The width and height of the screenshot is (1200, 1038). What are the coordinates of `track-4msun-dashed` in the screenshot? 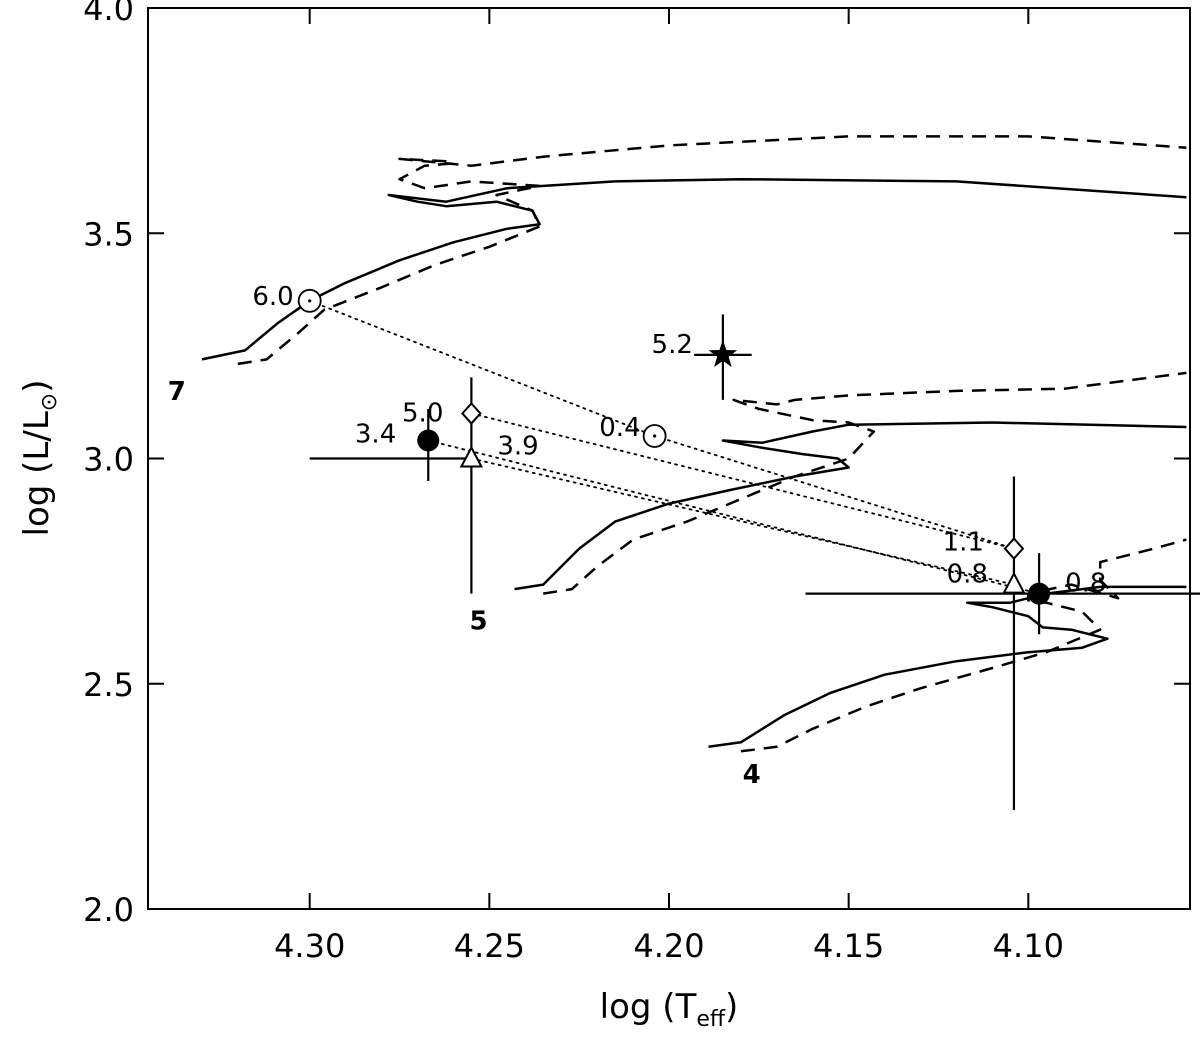 It's located at (963, 645).